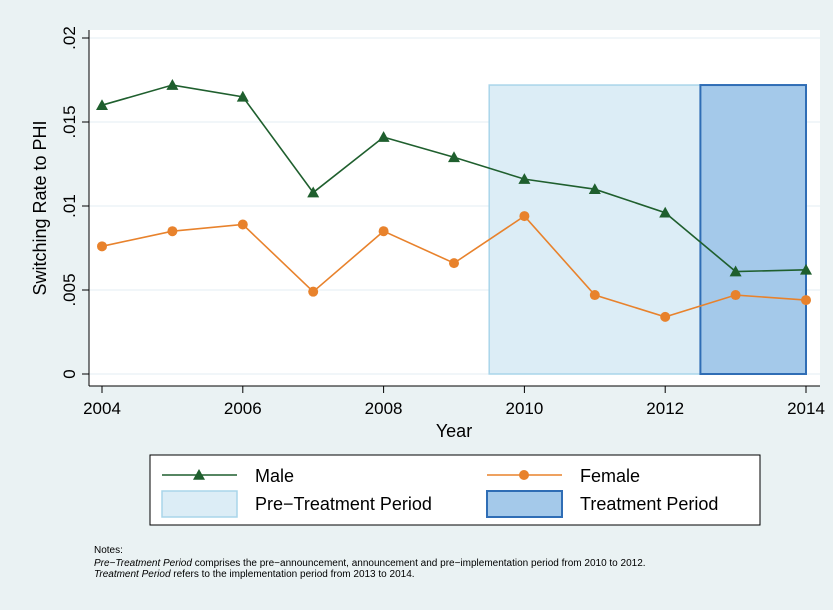 The image size is (833, 610). What do you see at coordinates (69, 206) in the screenshot?
I see `y-tick-label: .01` at bounding box center [69, 206].